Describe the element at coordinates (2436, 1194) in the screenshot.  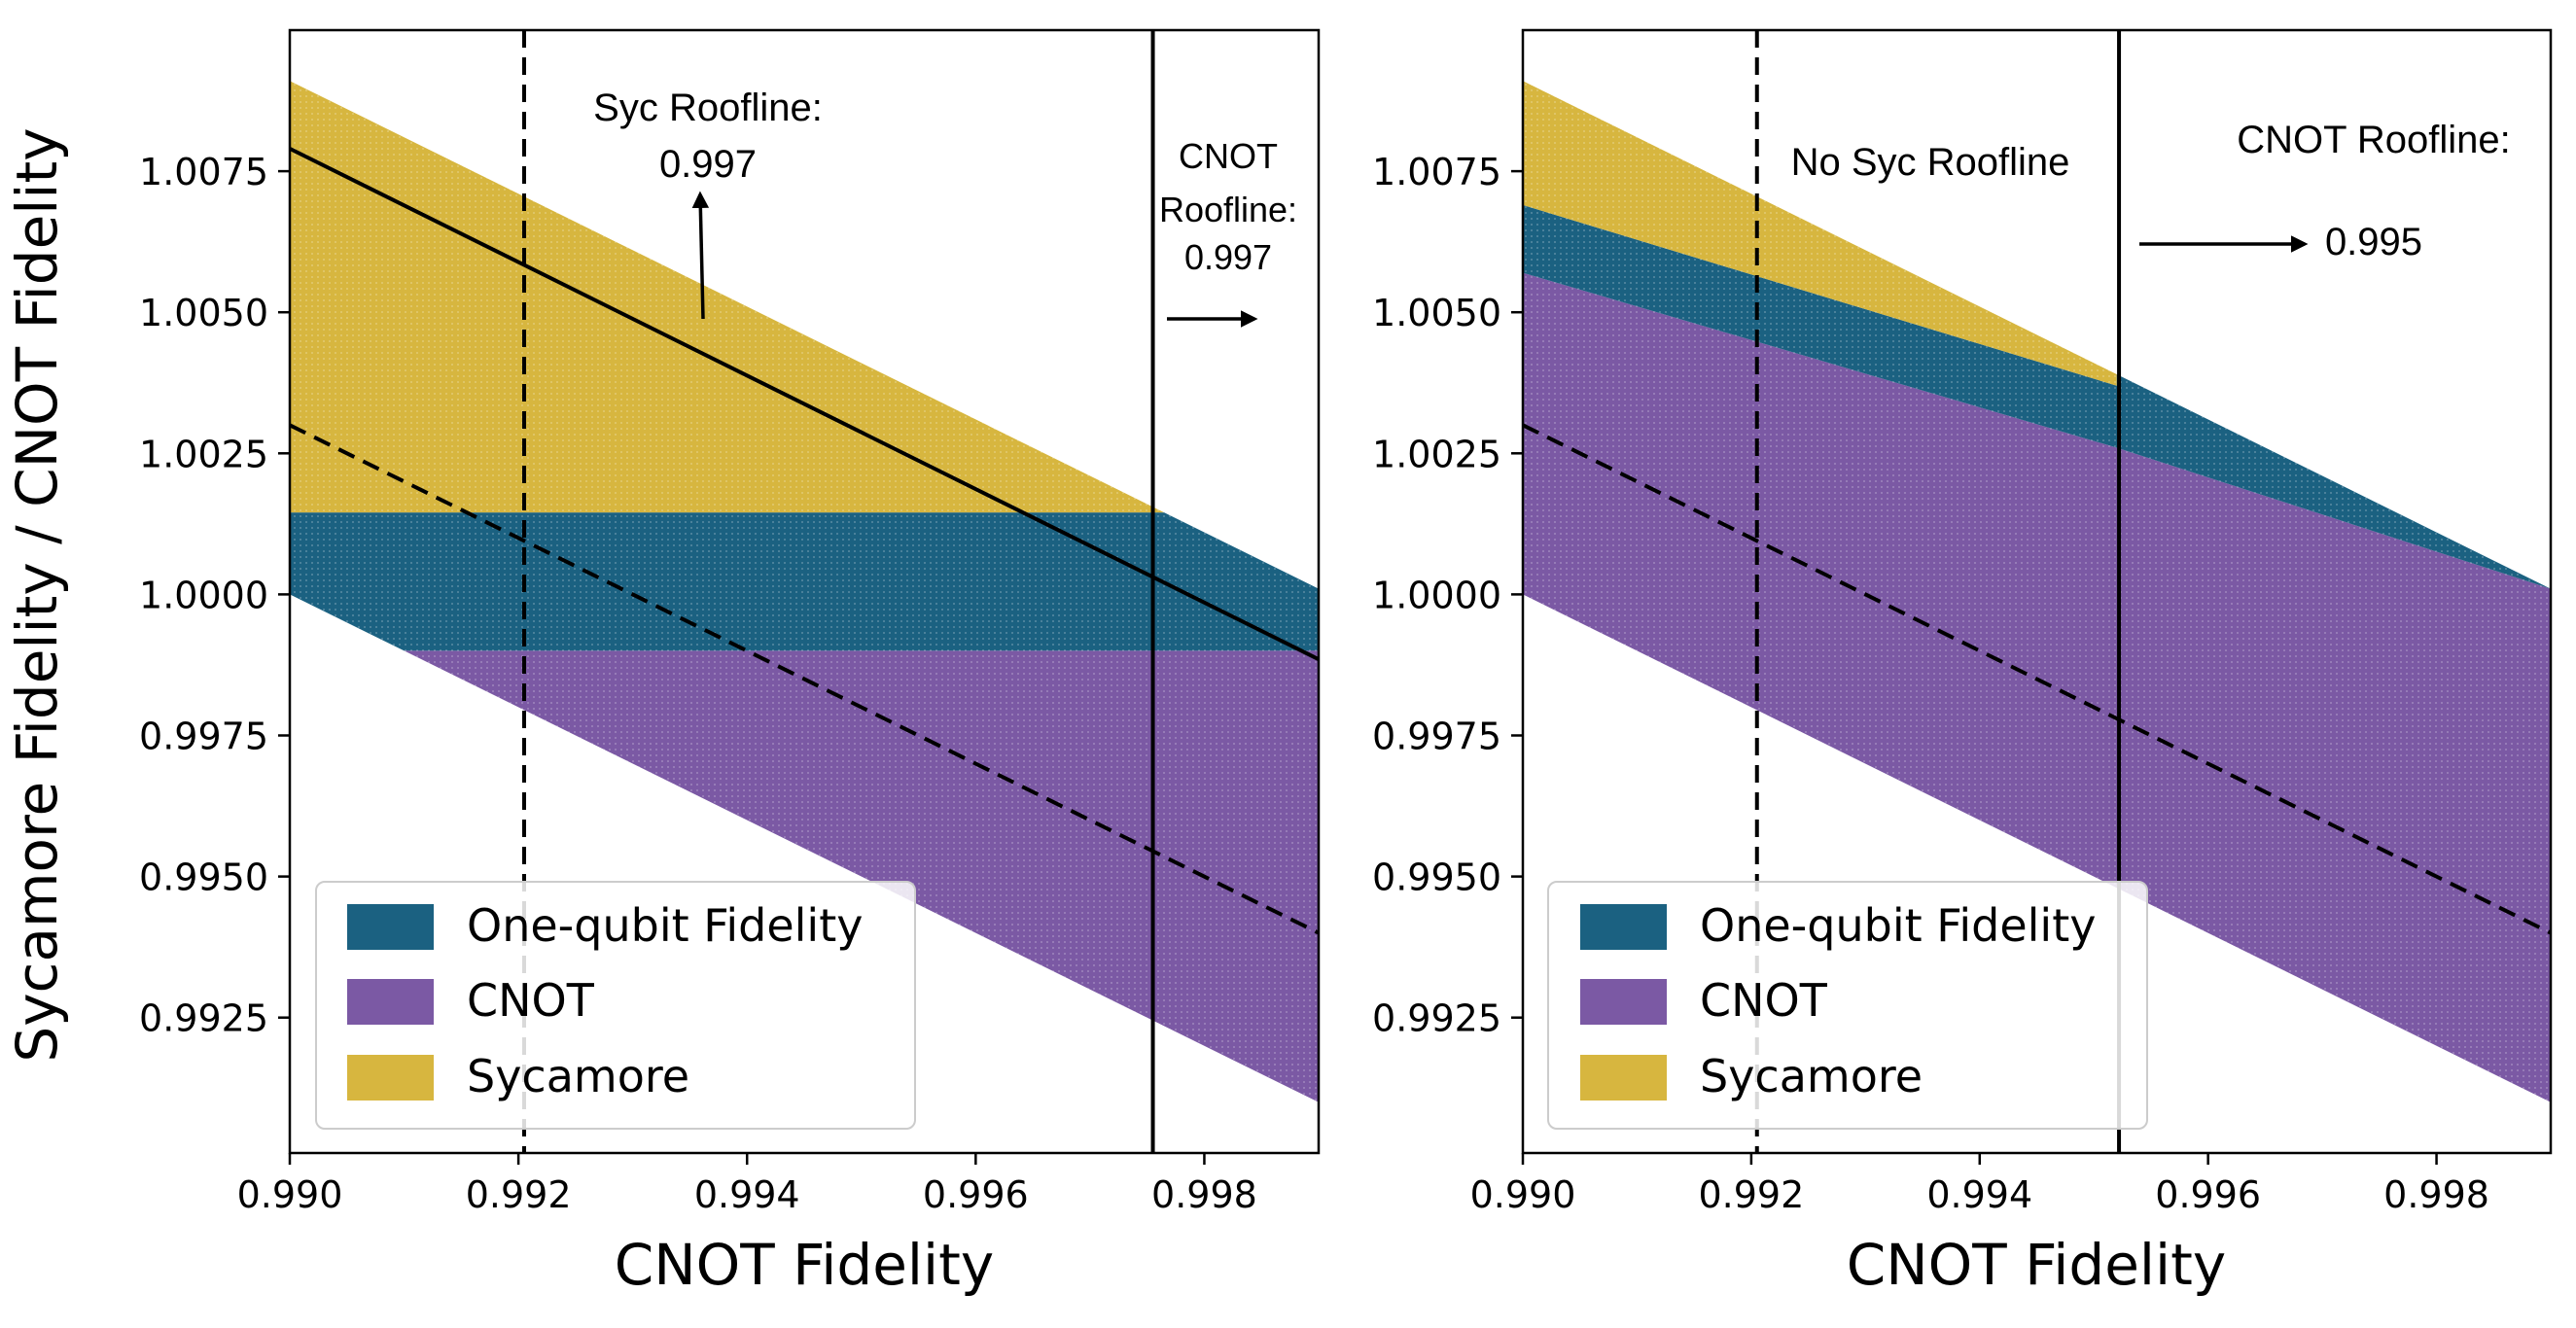
I see `right-x-tick-label: 0.998` at that location.